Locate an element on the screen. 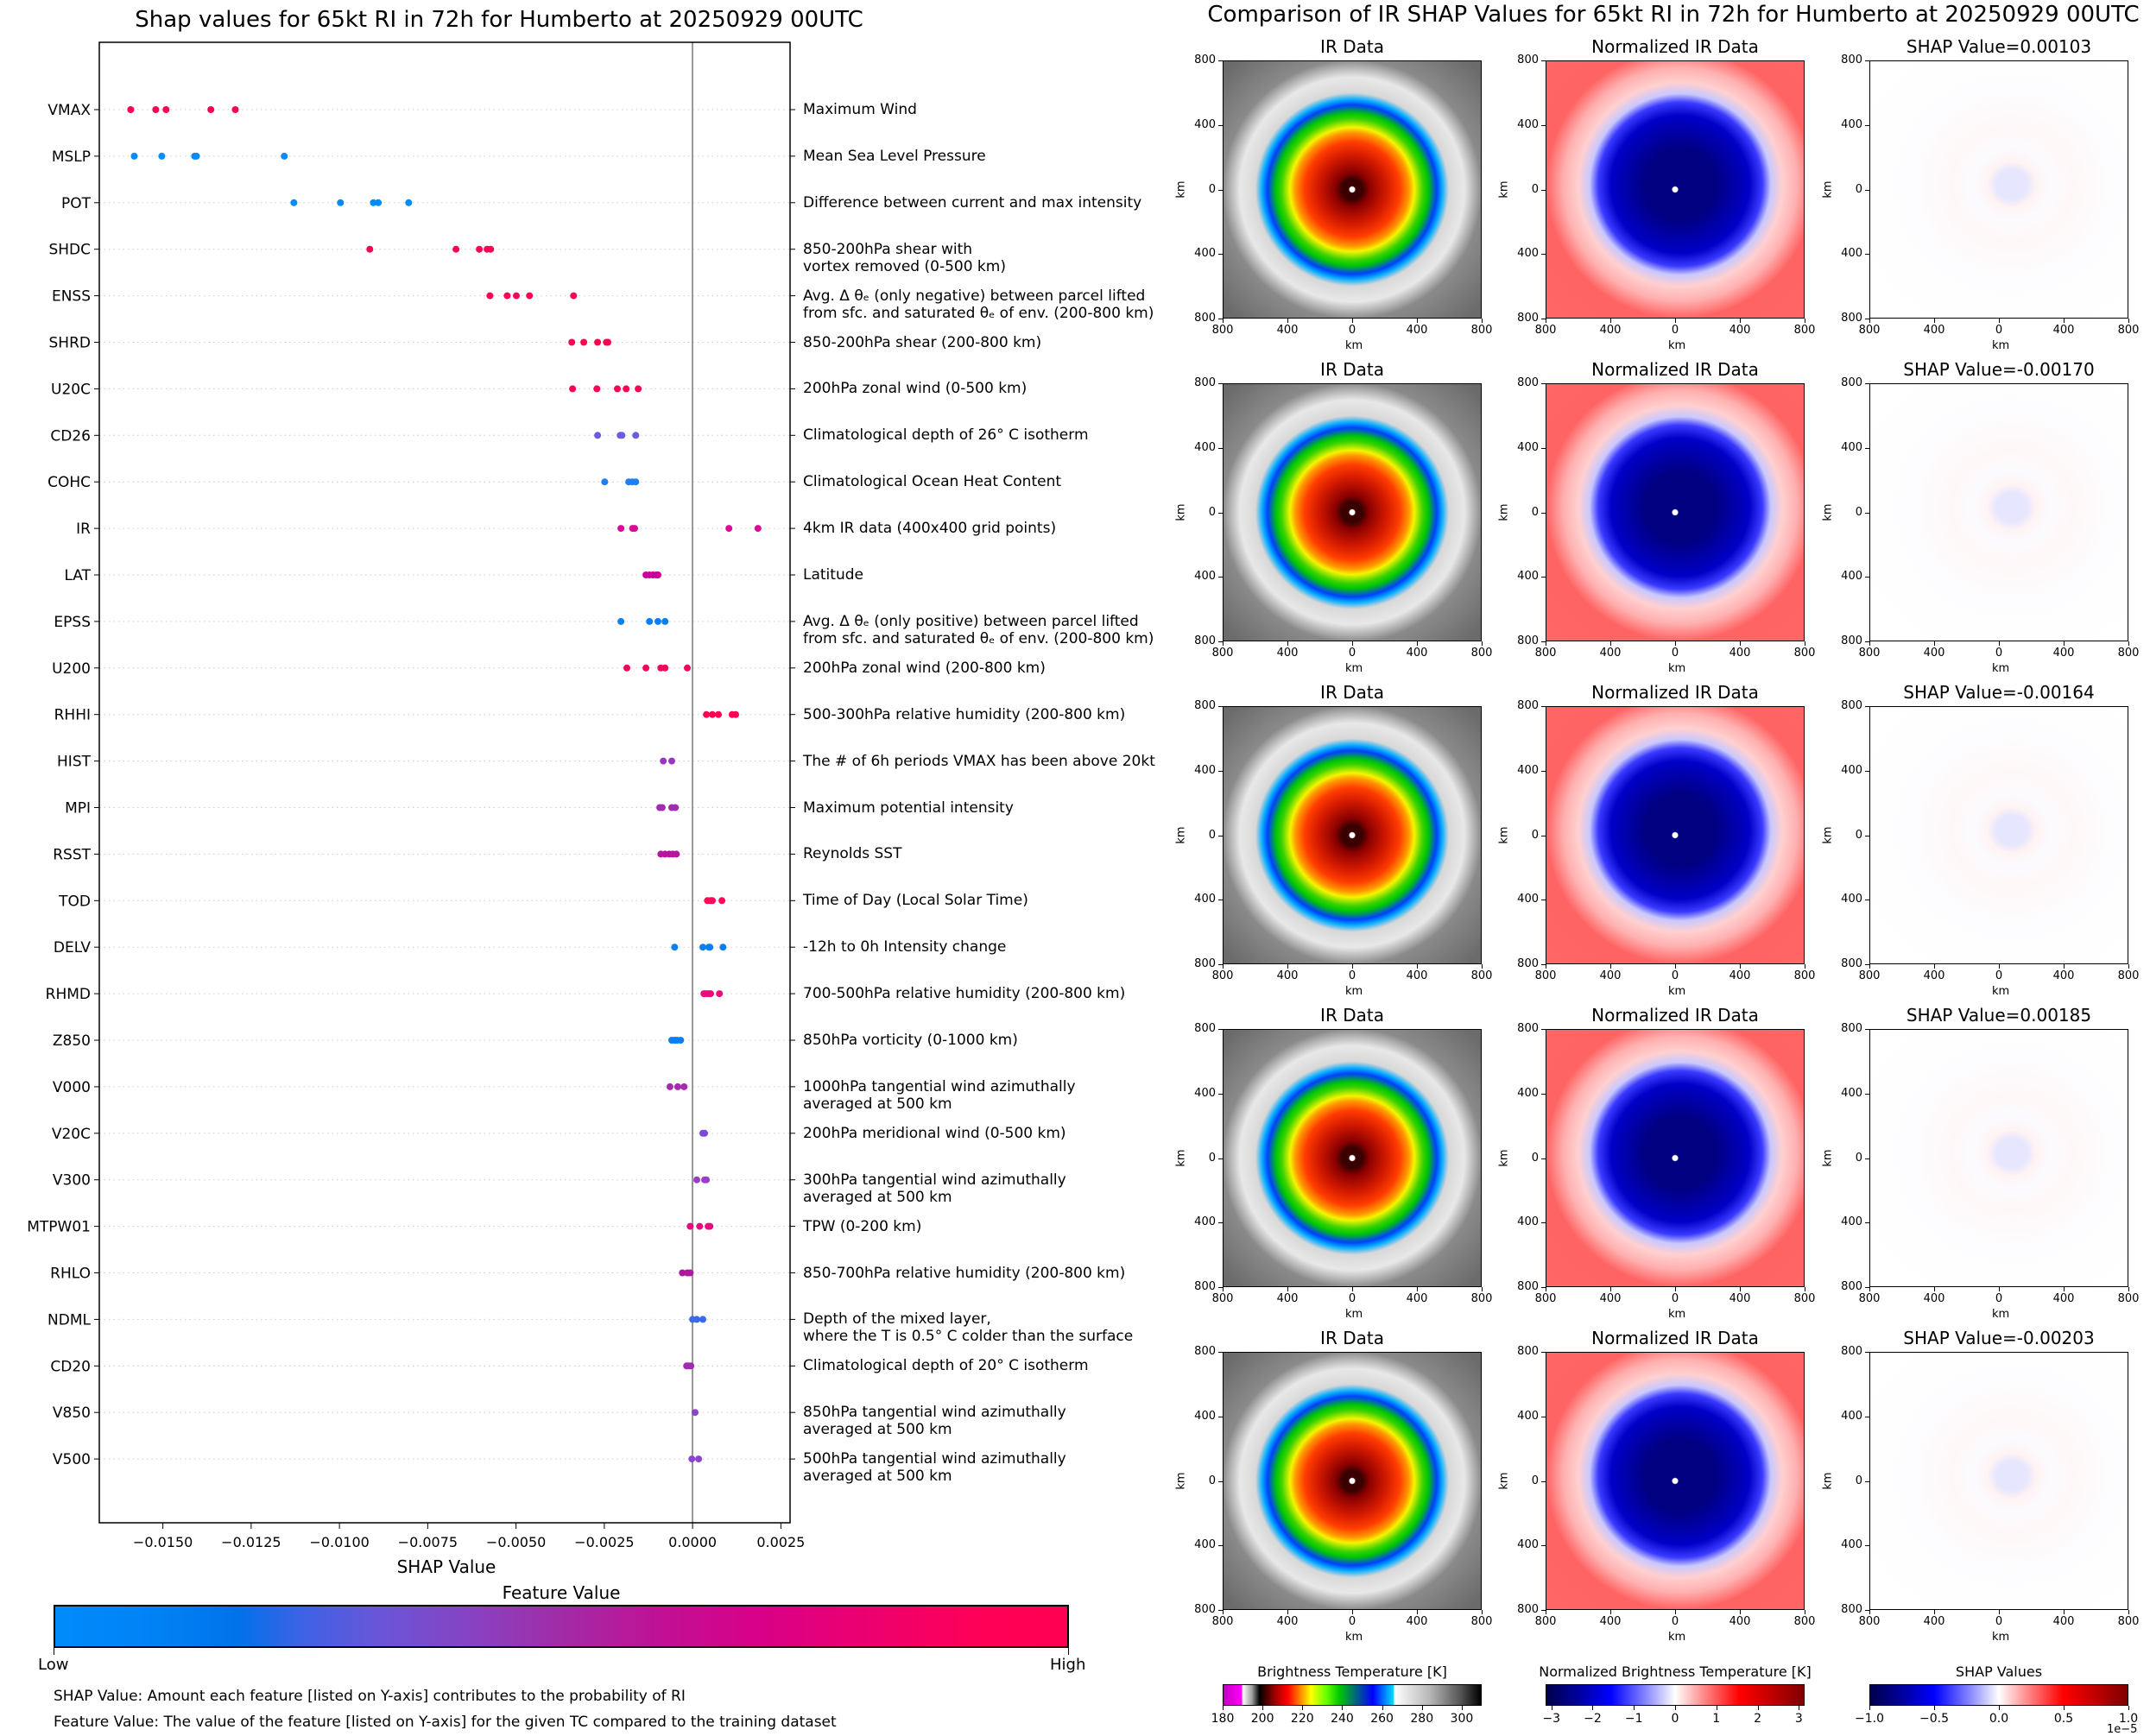 This screenshot has height=1736, width=2150. feature-label: SHDC is located at coordinates (69, 250).